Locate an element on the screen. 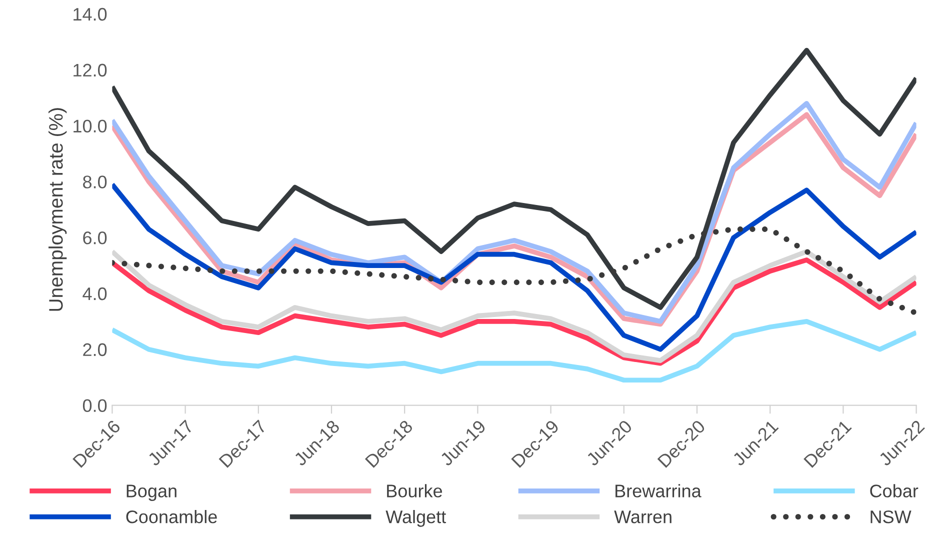 This screenshot has height=559, width=935. y-tick-label: 6.0 is located at coordinates (95, 238).